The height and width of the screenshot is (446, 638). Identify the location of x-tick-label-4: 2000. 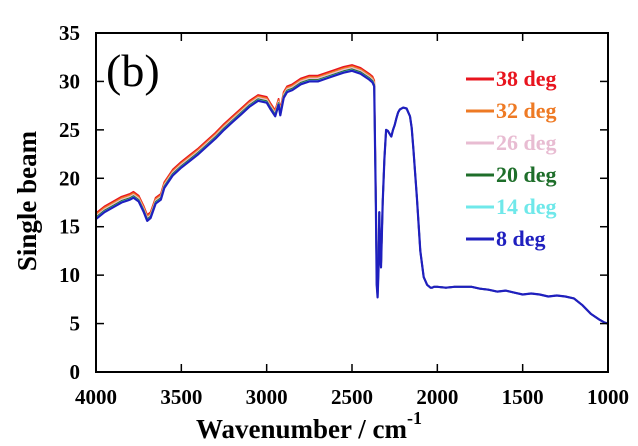
(437, 397).